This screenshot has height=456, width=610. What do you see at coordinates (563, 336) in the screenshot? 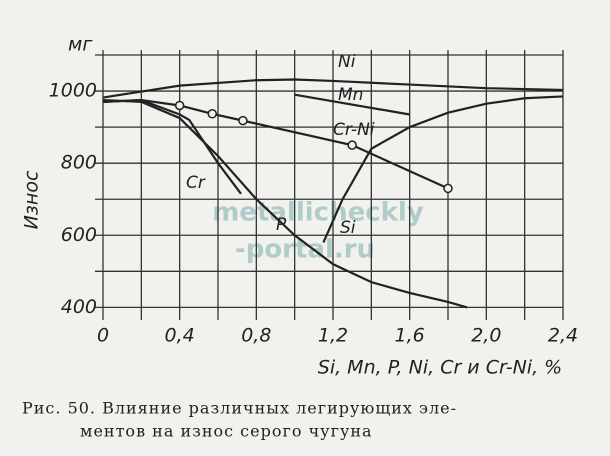
I see `x-tick-label: 2,4` at bounding box center [563, 336].